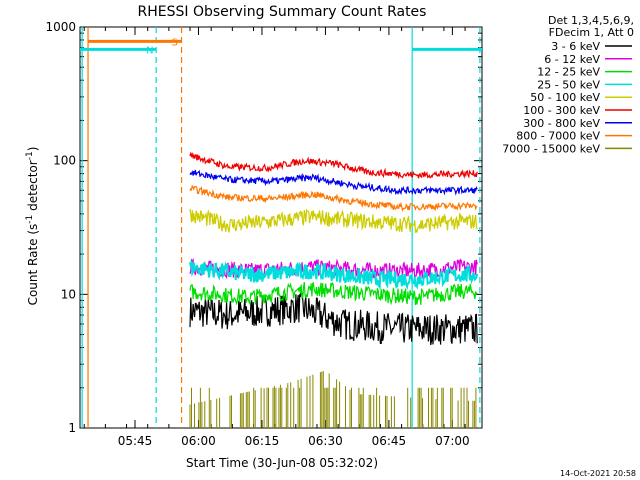 This screenshot has height=480, width=640. Describe the element at coordinates (33, 187) in the screenshot. I see `y-axis-label-mid: detector` at that location.